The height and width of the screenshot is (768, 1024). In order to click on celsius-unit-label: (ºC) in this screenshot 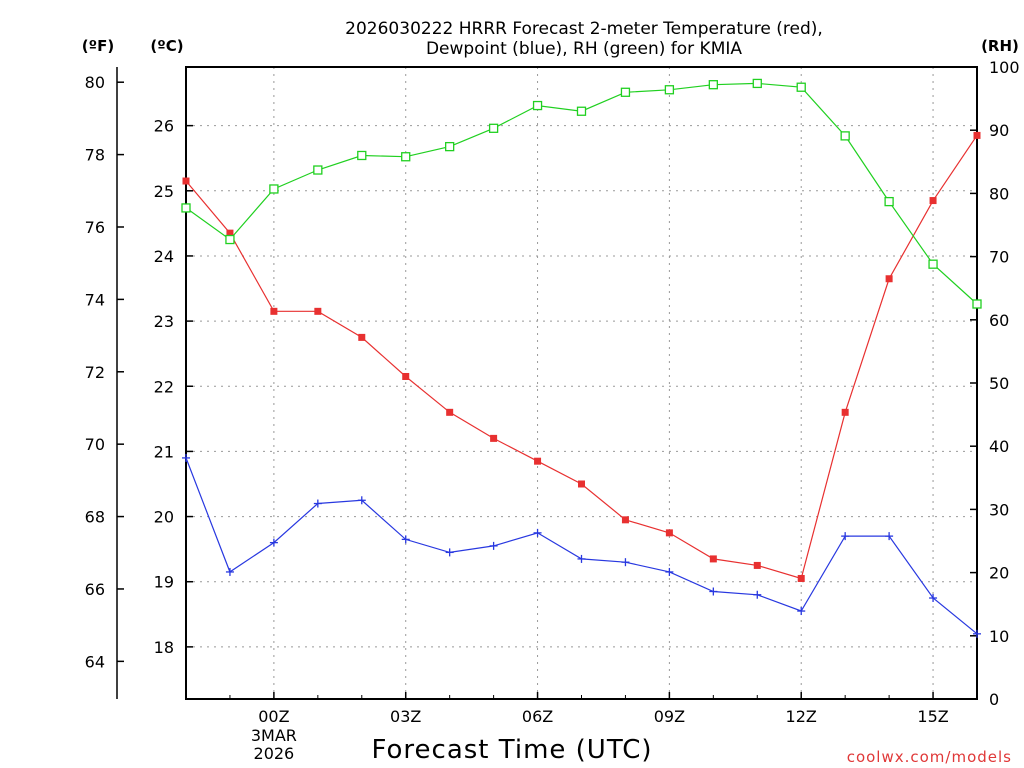, I will do `click(166, 46)`.